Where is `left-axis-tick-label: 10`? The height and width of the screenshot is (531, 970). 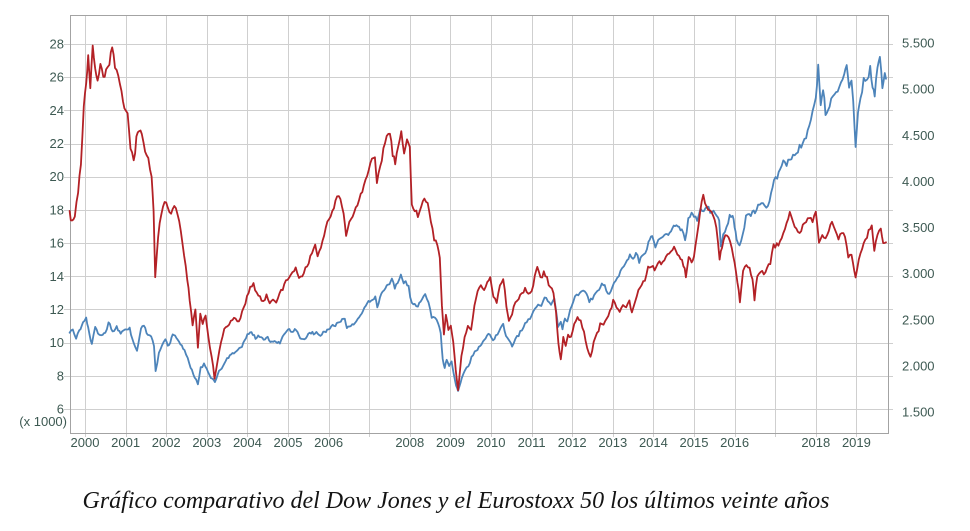
left-axis-tick-label: 10 is located at coordinates (57, 342).